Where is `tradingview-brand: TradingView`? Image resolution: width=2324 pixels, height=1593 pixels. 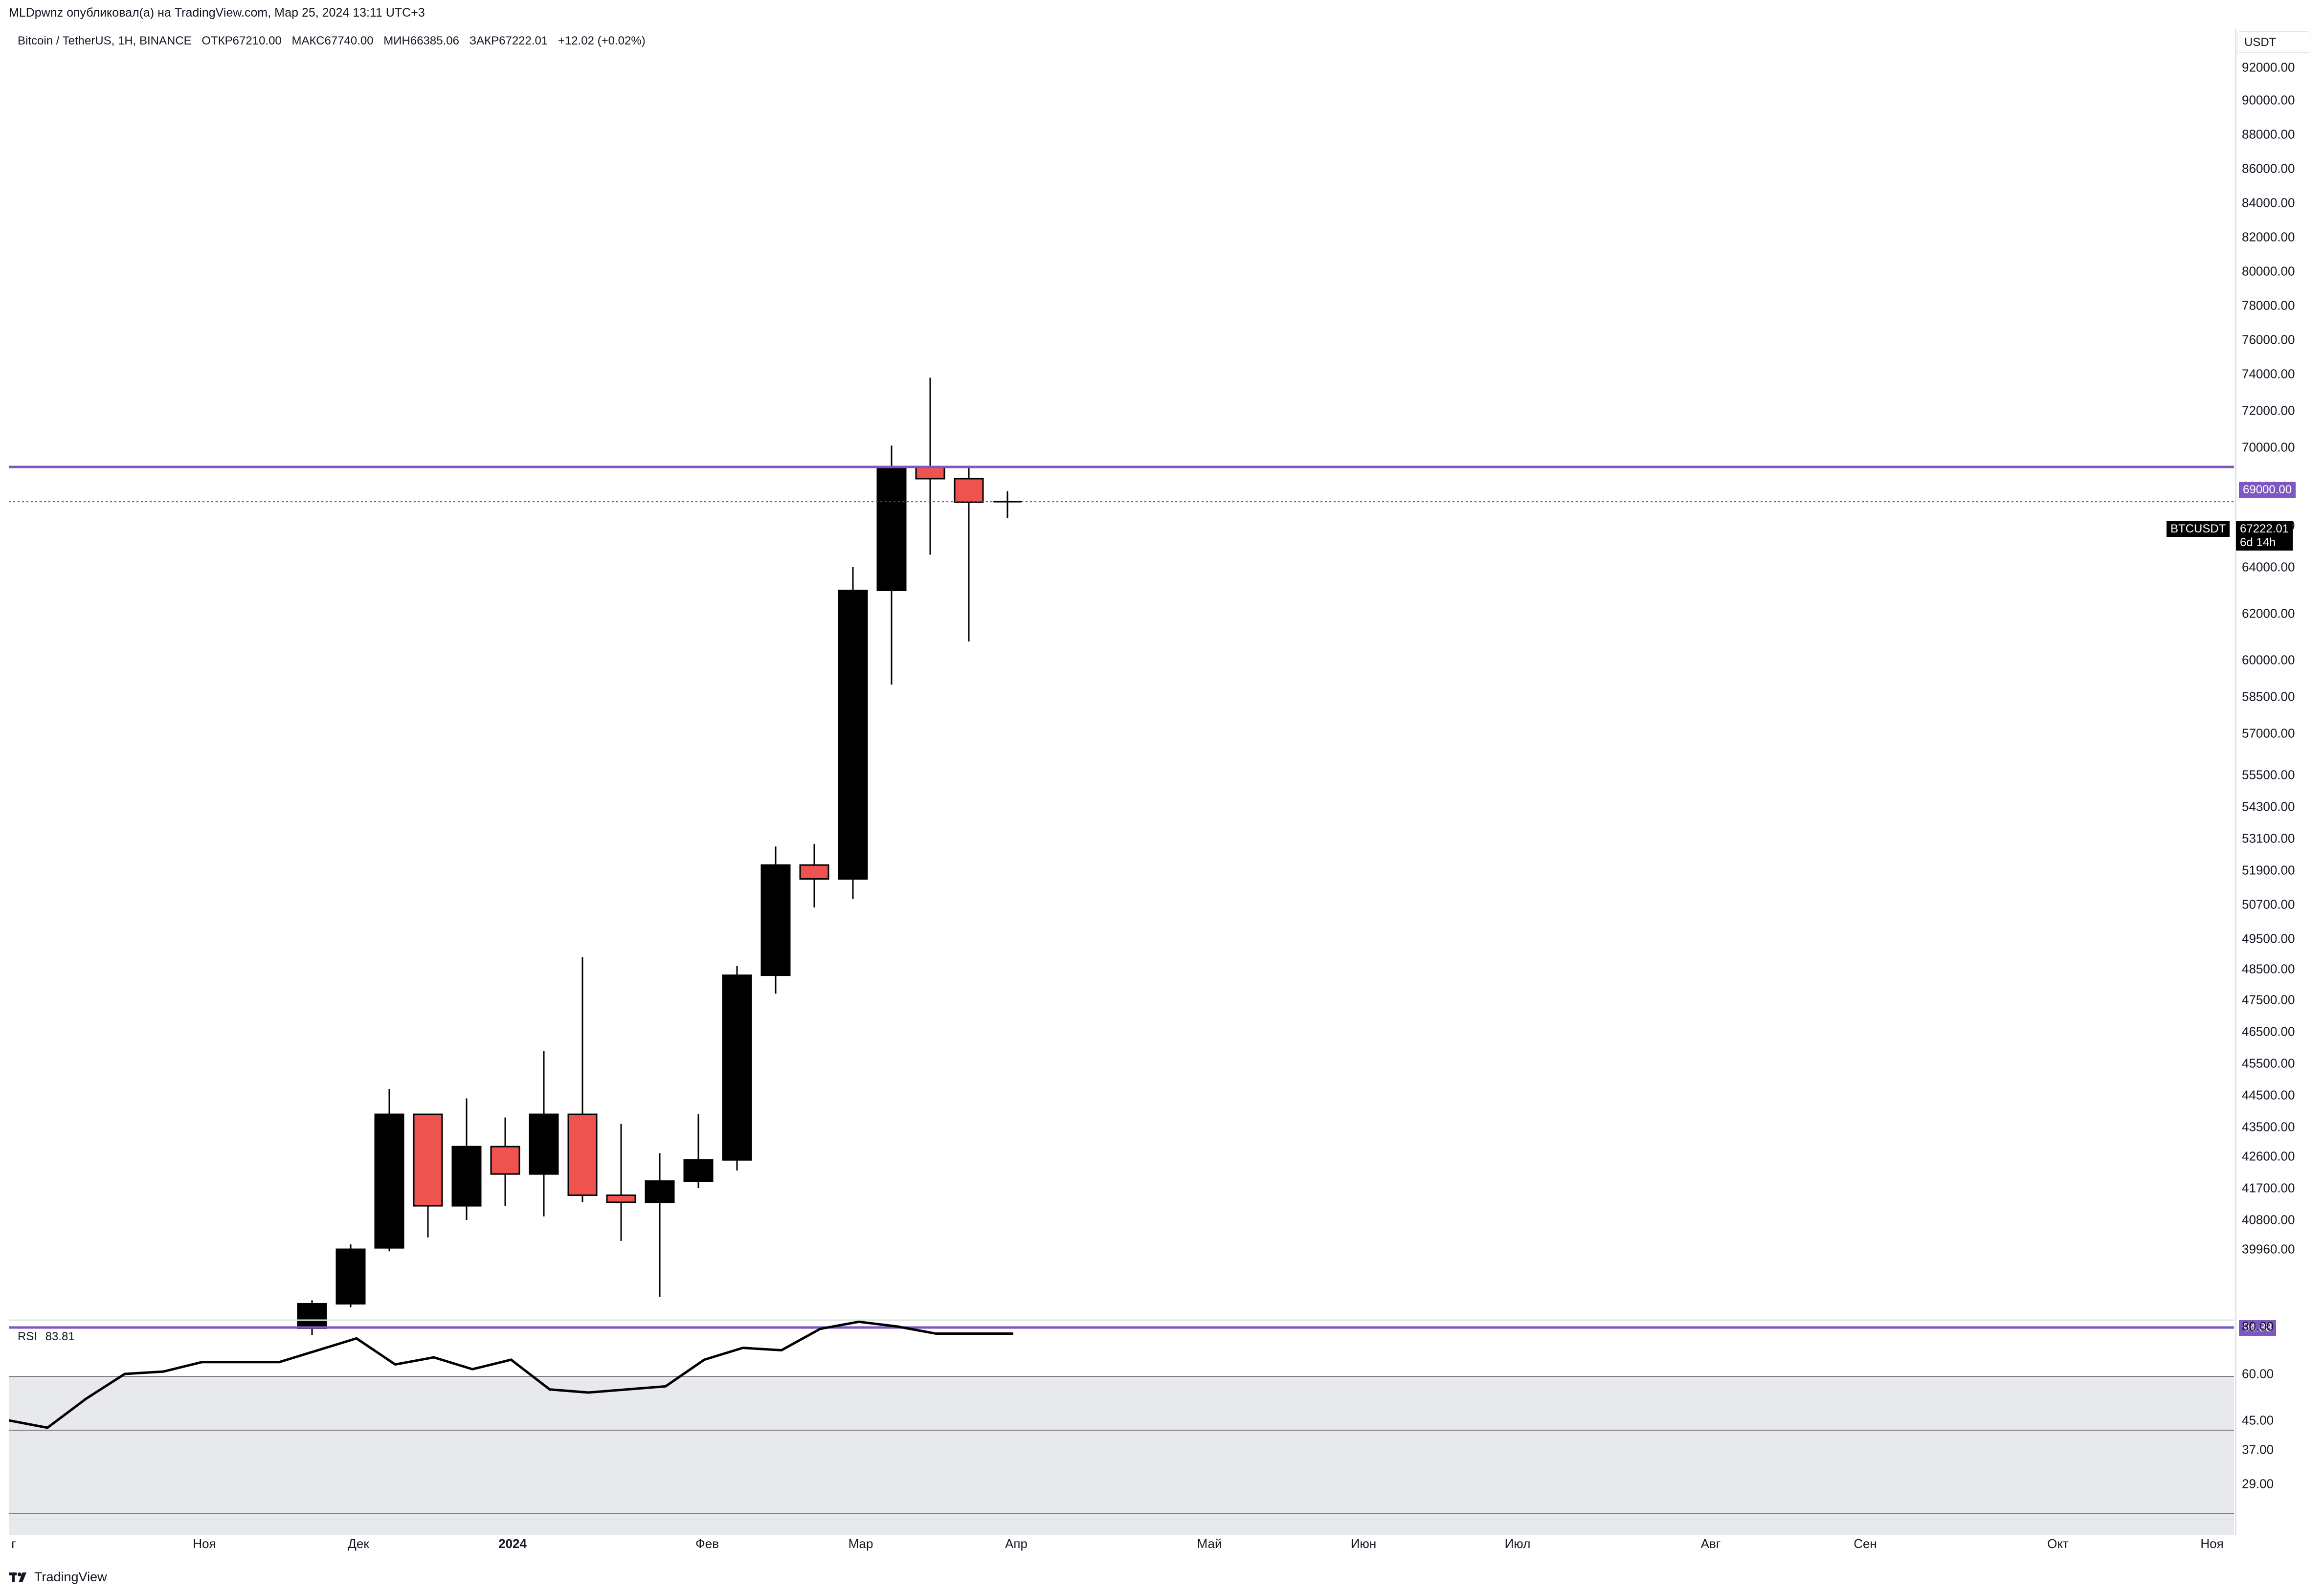 tradingview-brand: TradingView is located at coordinates (58, 1577).